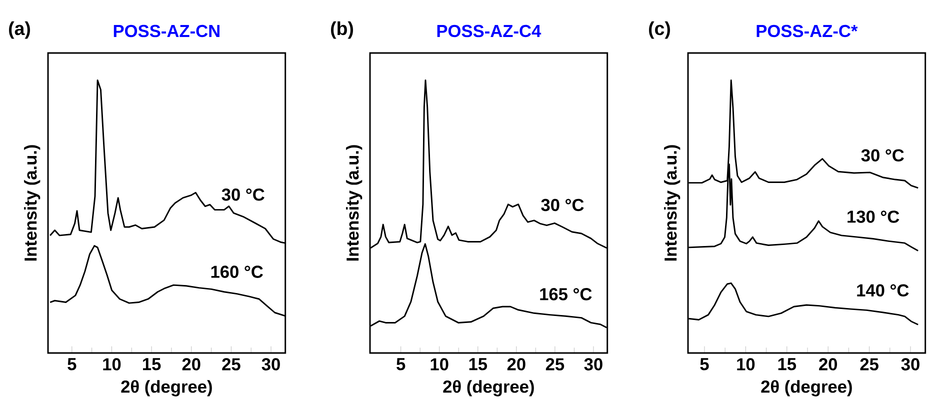 Image resolution: width=934 pixels, height=413 pixels. What do you see at coordinates (19, 30) in the screenshot?
I see `text: (a)` at bounding box center [19, 30].